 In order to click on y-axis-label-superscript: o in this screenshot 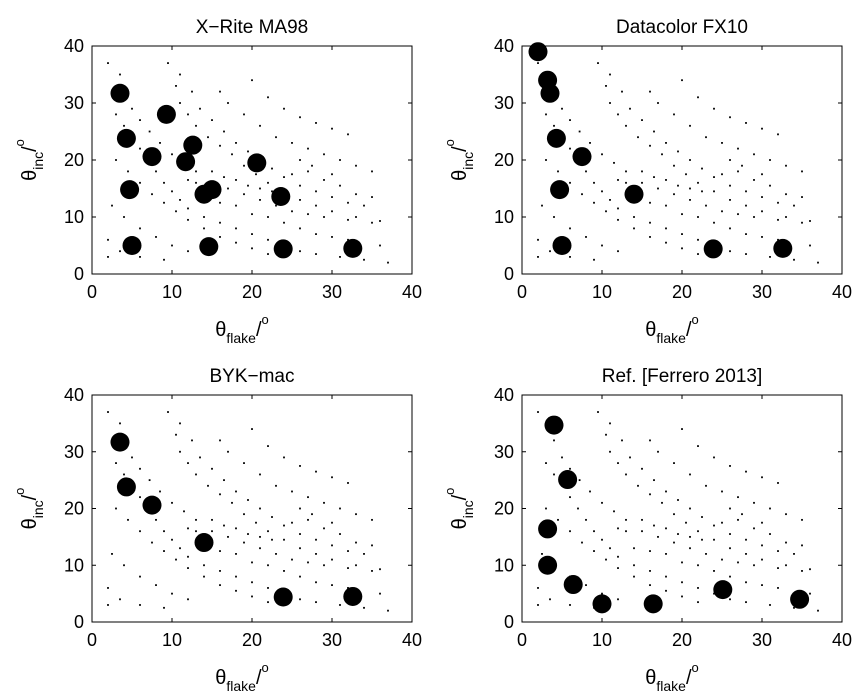, I will do `click(19, 491)`.